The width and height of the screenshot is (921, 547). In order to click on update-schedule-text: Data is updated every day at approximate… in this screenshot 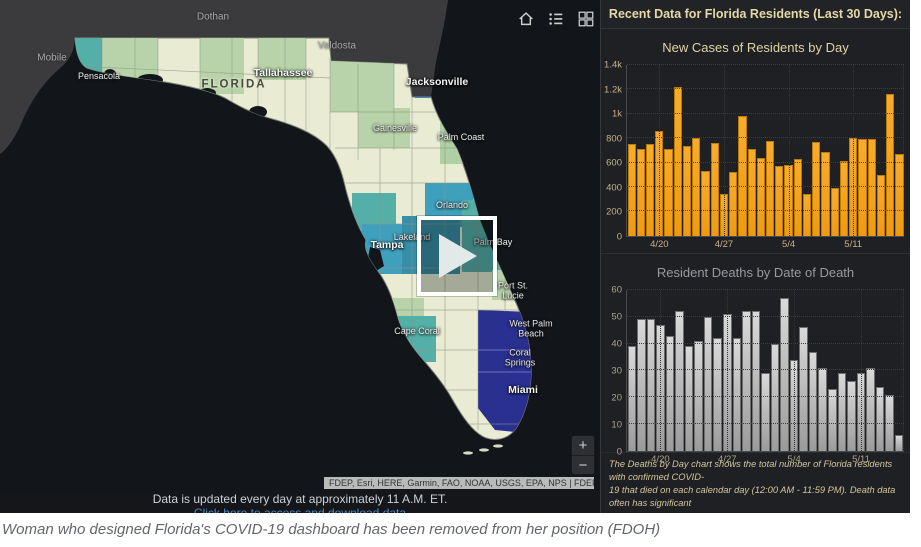, I will do `click(300, 499)`.